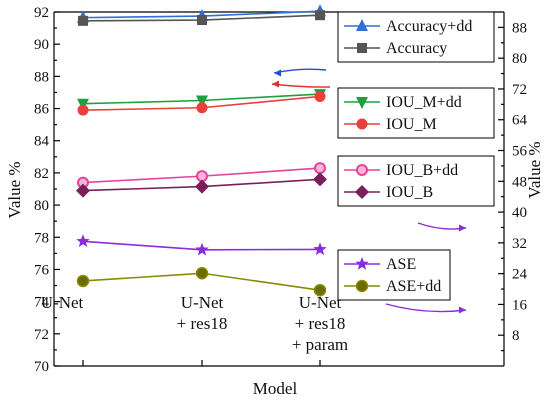 This screenshot has height=405, width=550. Describe the element at coordinates (516, 336) in the screenshot. I see `right-tick-label: 8` at that location.